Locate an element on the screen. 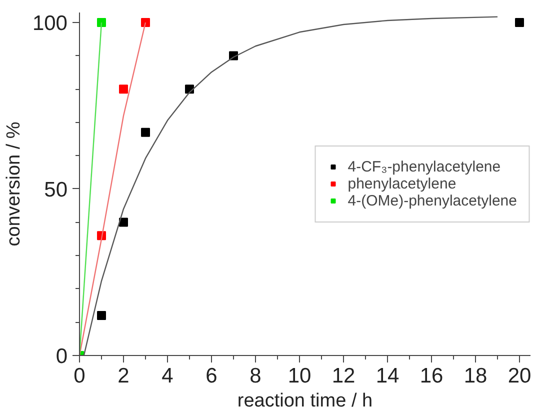 The image size is (544, 414). x-tick-label: 16 is located at coordinates (432, 376).